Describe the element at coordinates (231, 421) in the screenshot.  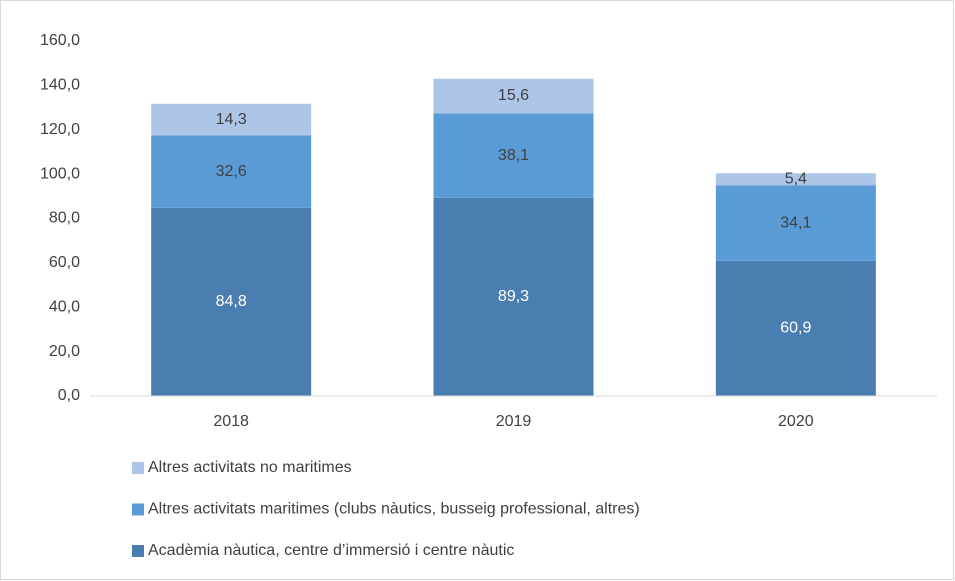
I see `x-tick-label: 2018` at that location.